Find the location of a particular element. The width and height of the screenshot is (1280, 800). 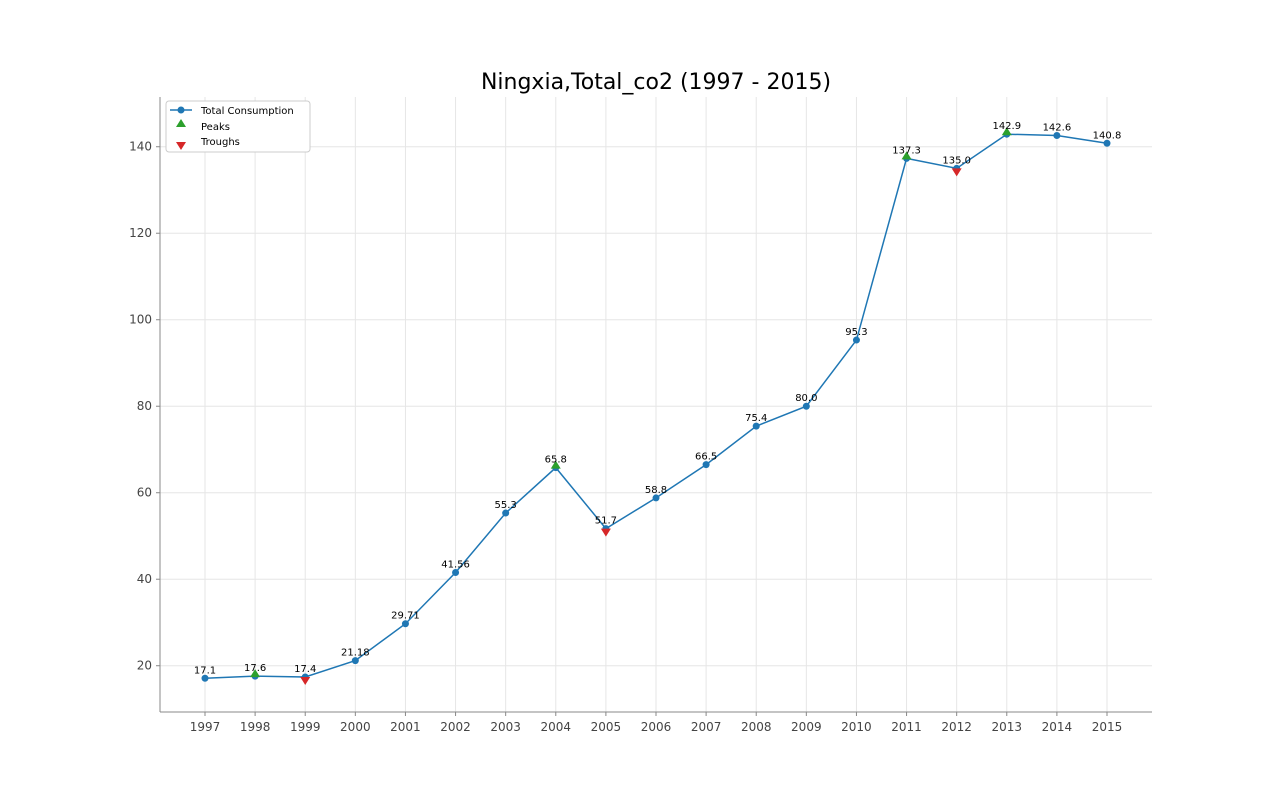

x-tick-label: 2007 is located at coordinates (706, 727).